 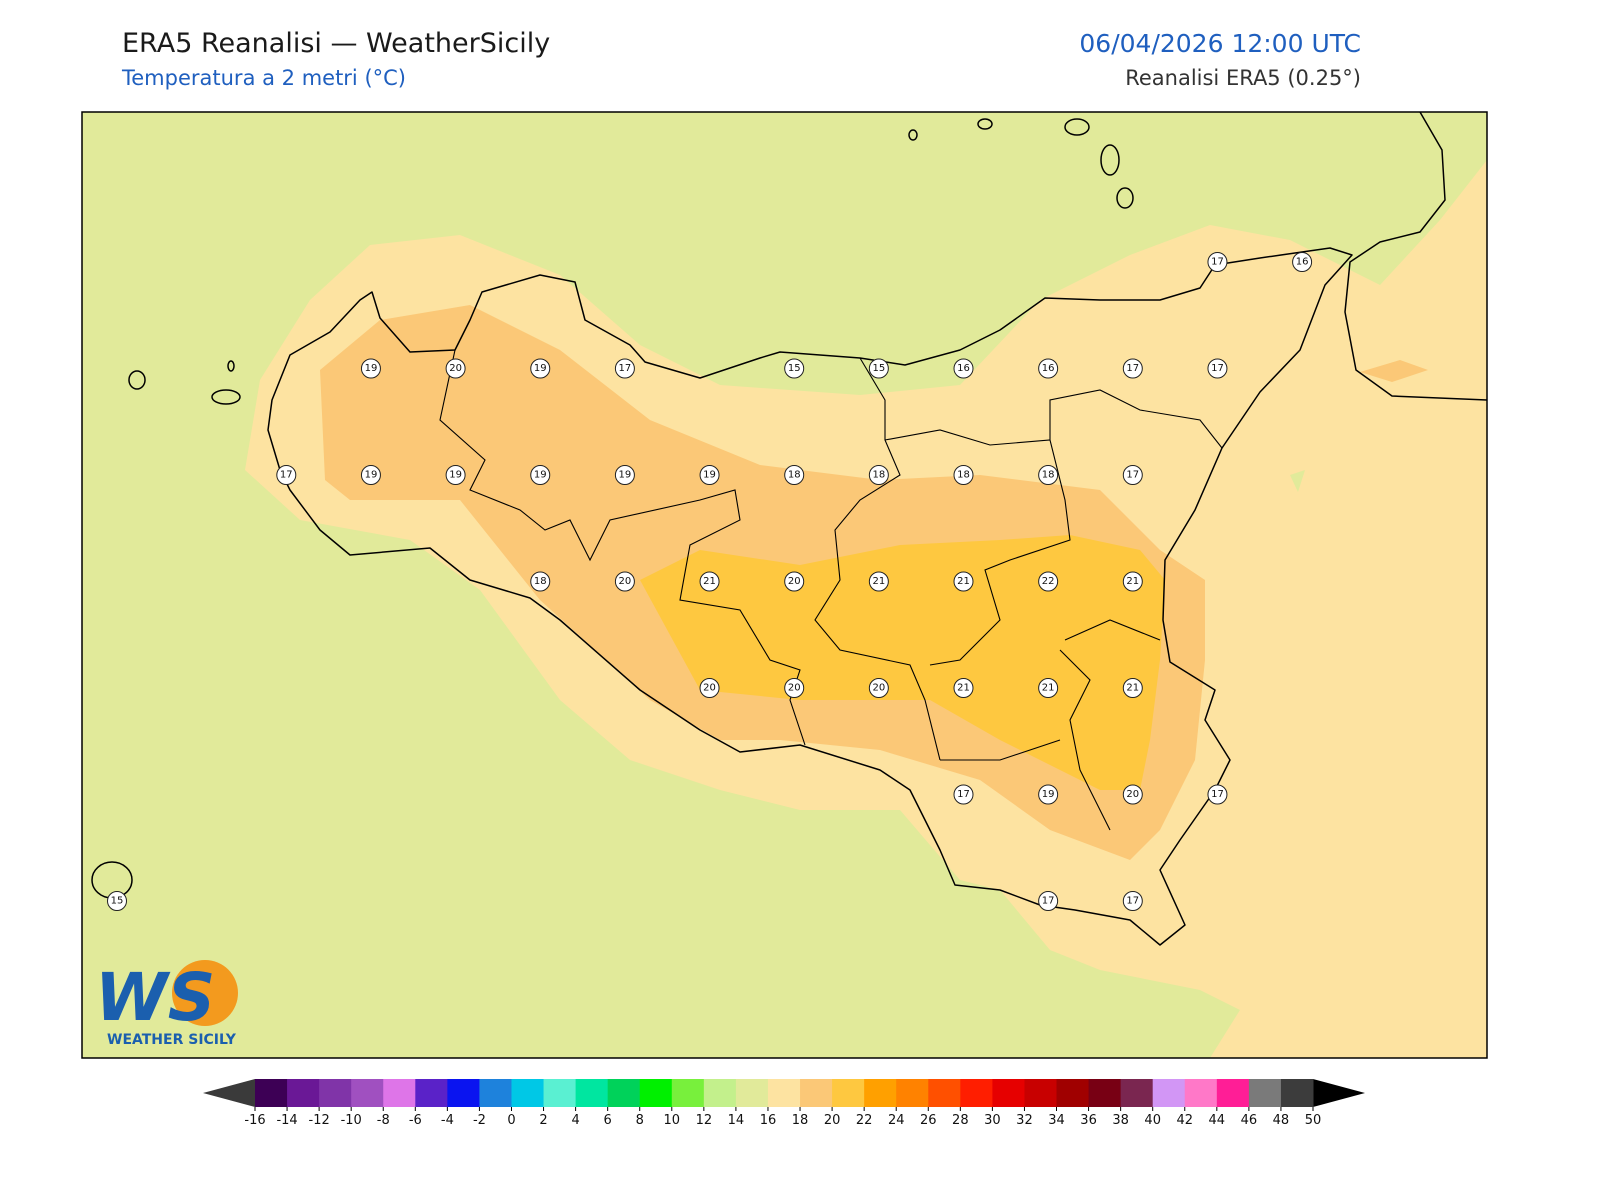 I want to click on colorbar-tick-label: -10, so click(x=351, y=1120).